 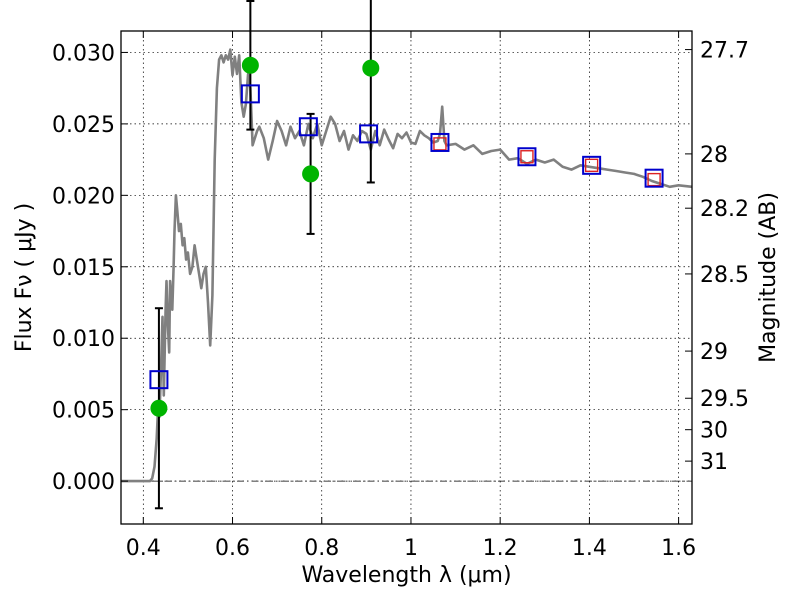 I want to click on x-tick-label: 0.8, so click(x=321, y=548).